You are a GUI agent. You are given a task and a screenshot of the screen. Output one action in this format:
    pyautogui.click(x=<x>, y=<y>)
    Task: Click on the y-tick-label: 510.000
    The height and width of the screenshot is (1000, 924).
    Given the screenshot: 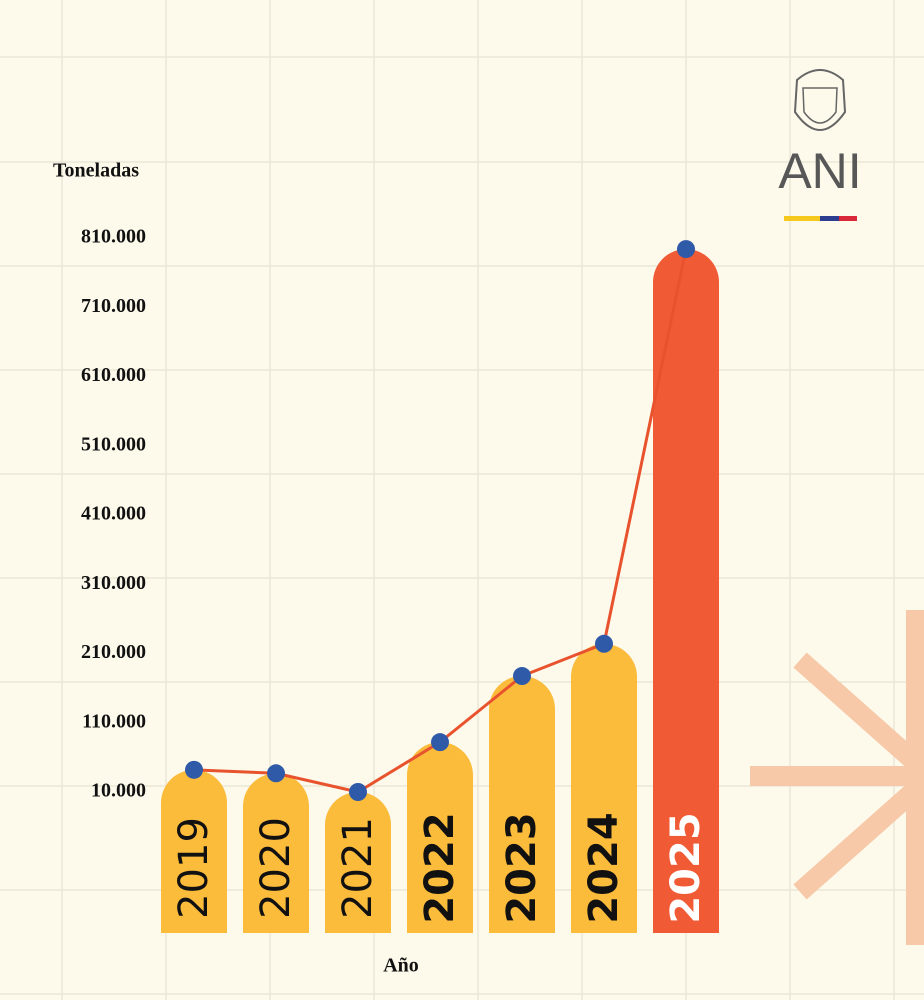 What is the action you would take?
    pyautogui.click(x=113, y=444)
    